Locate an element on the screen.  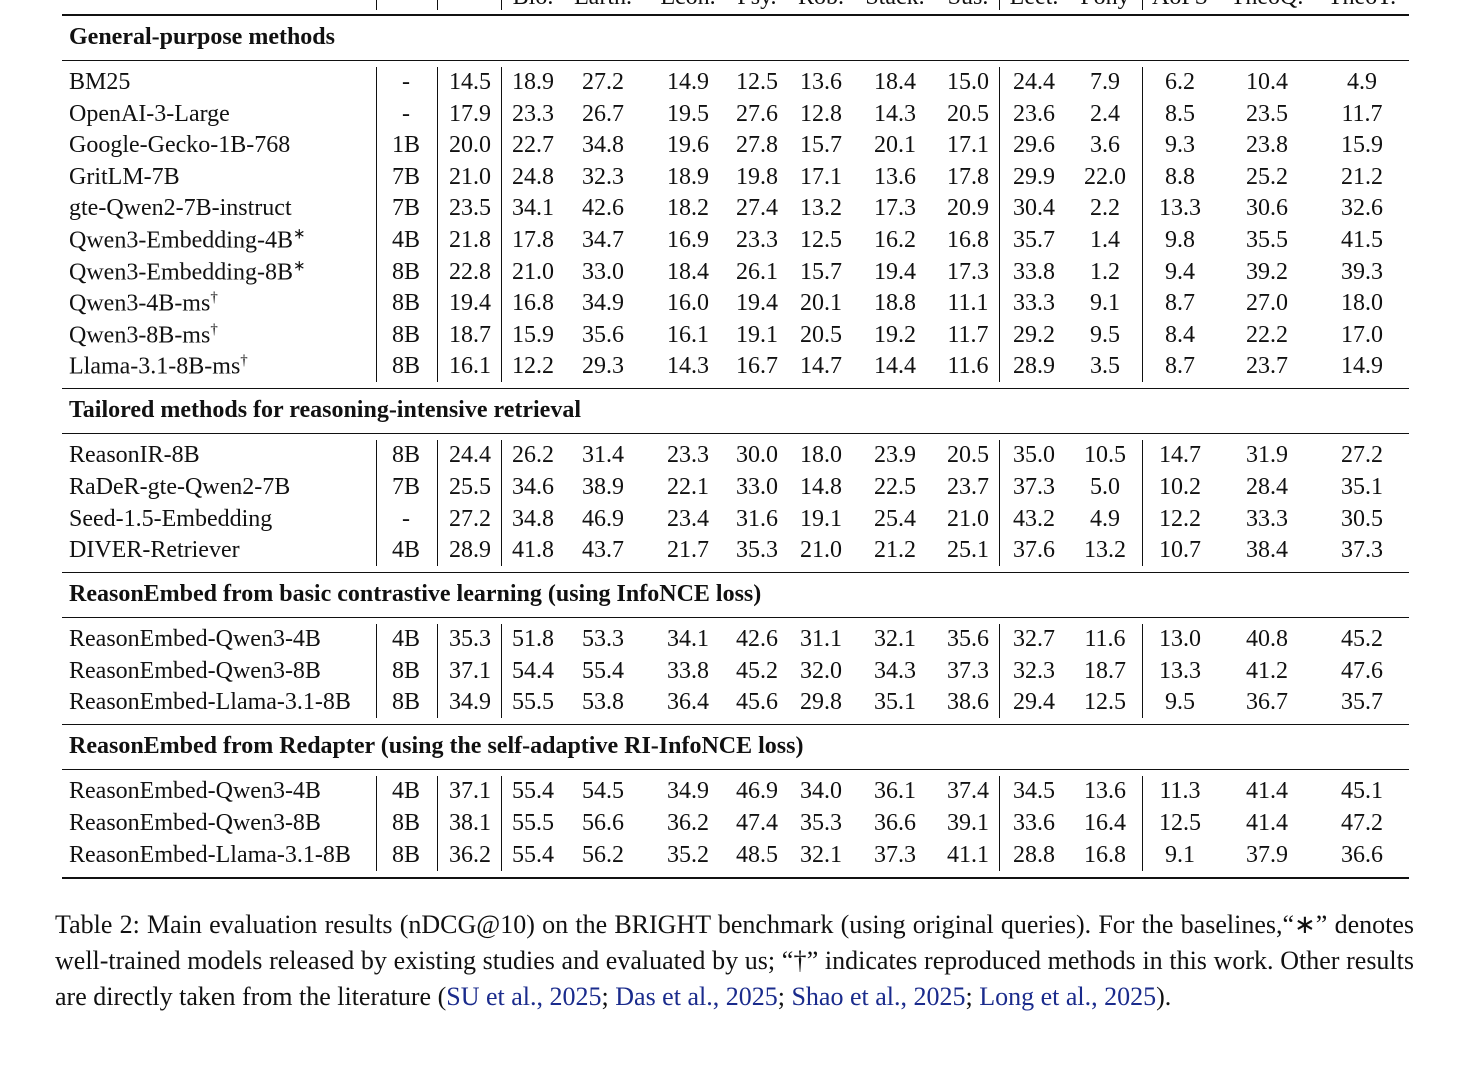
score: 21.8 is located at coordinates (470, 240).